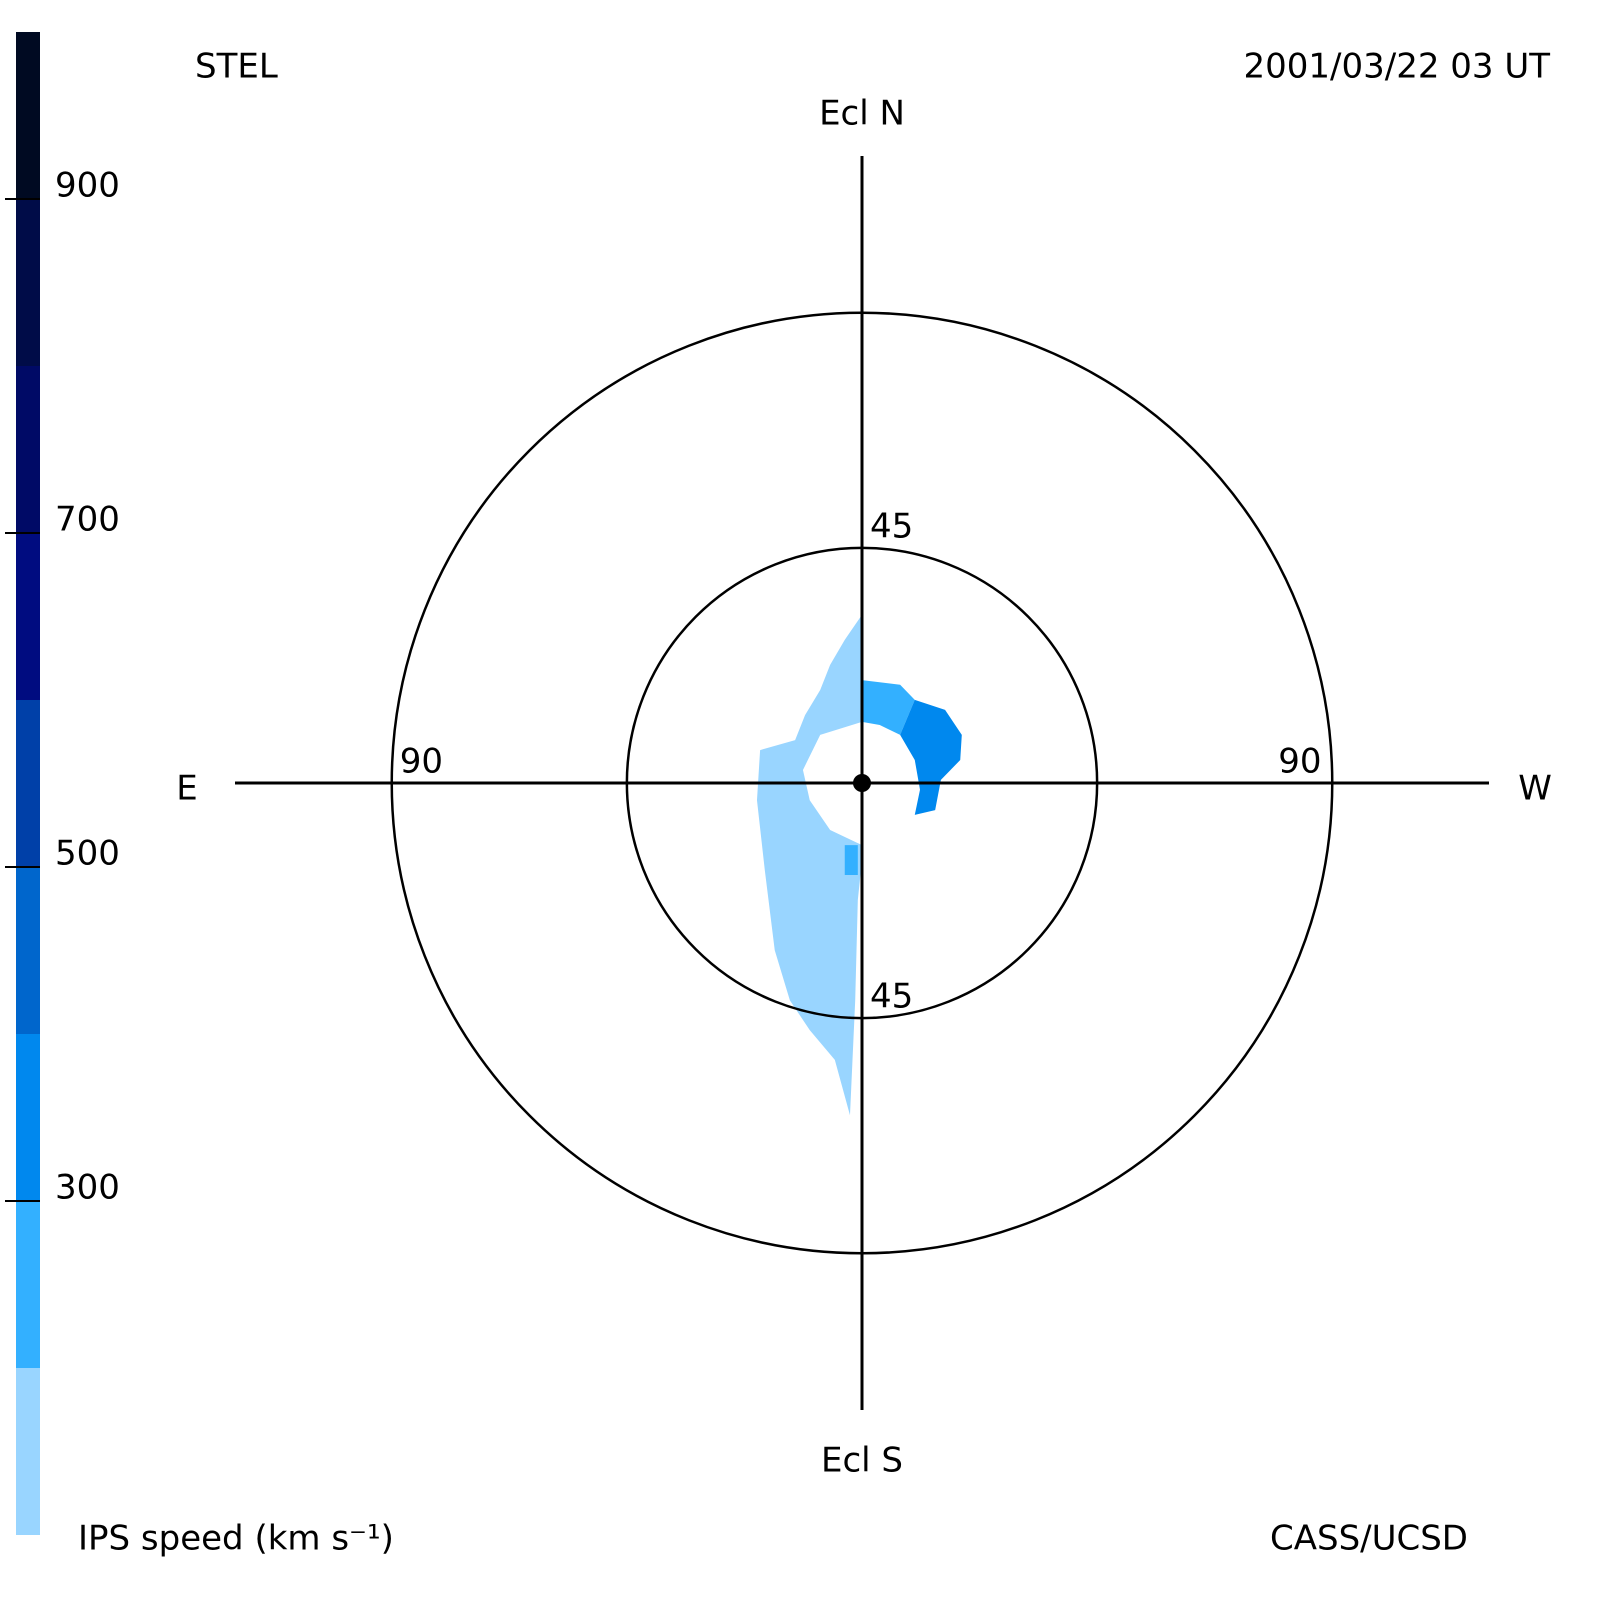 The height and width of the screenshot is (1600, 1600). What do you see at coordinates (87, 854) in the screenshot?
I see `colorbar-tick-label: 500` at bounding box center [87, 854].